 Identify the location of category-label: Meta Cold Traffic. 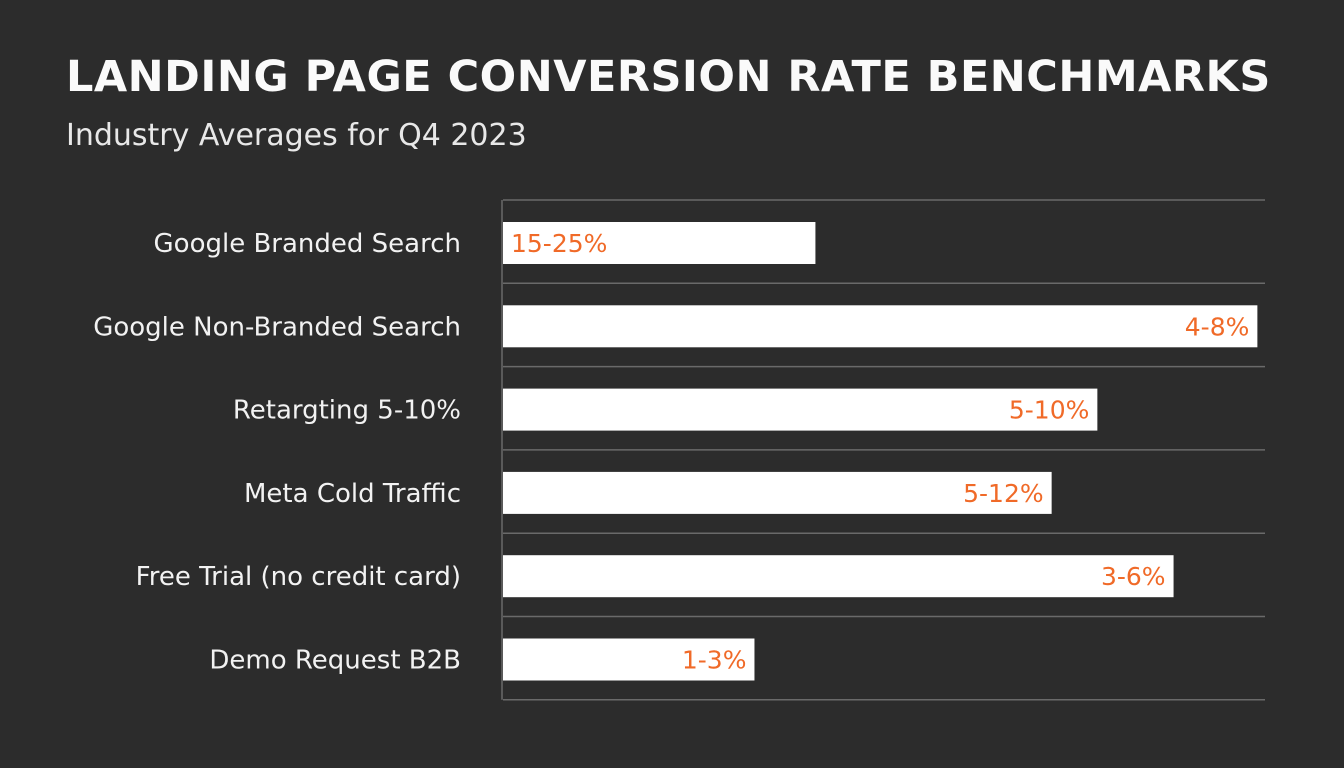
(352, 494).